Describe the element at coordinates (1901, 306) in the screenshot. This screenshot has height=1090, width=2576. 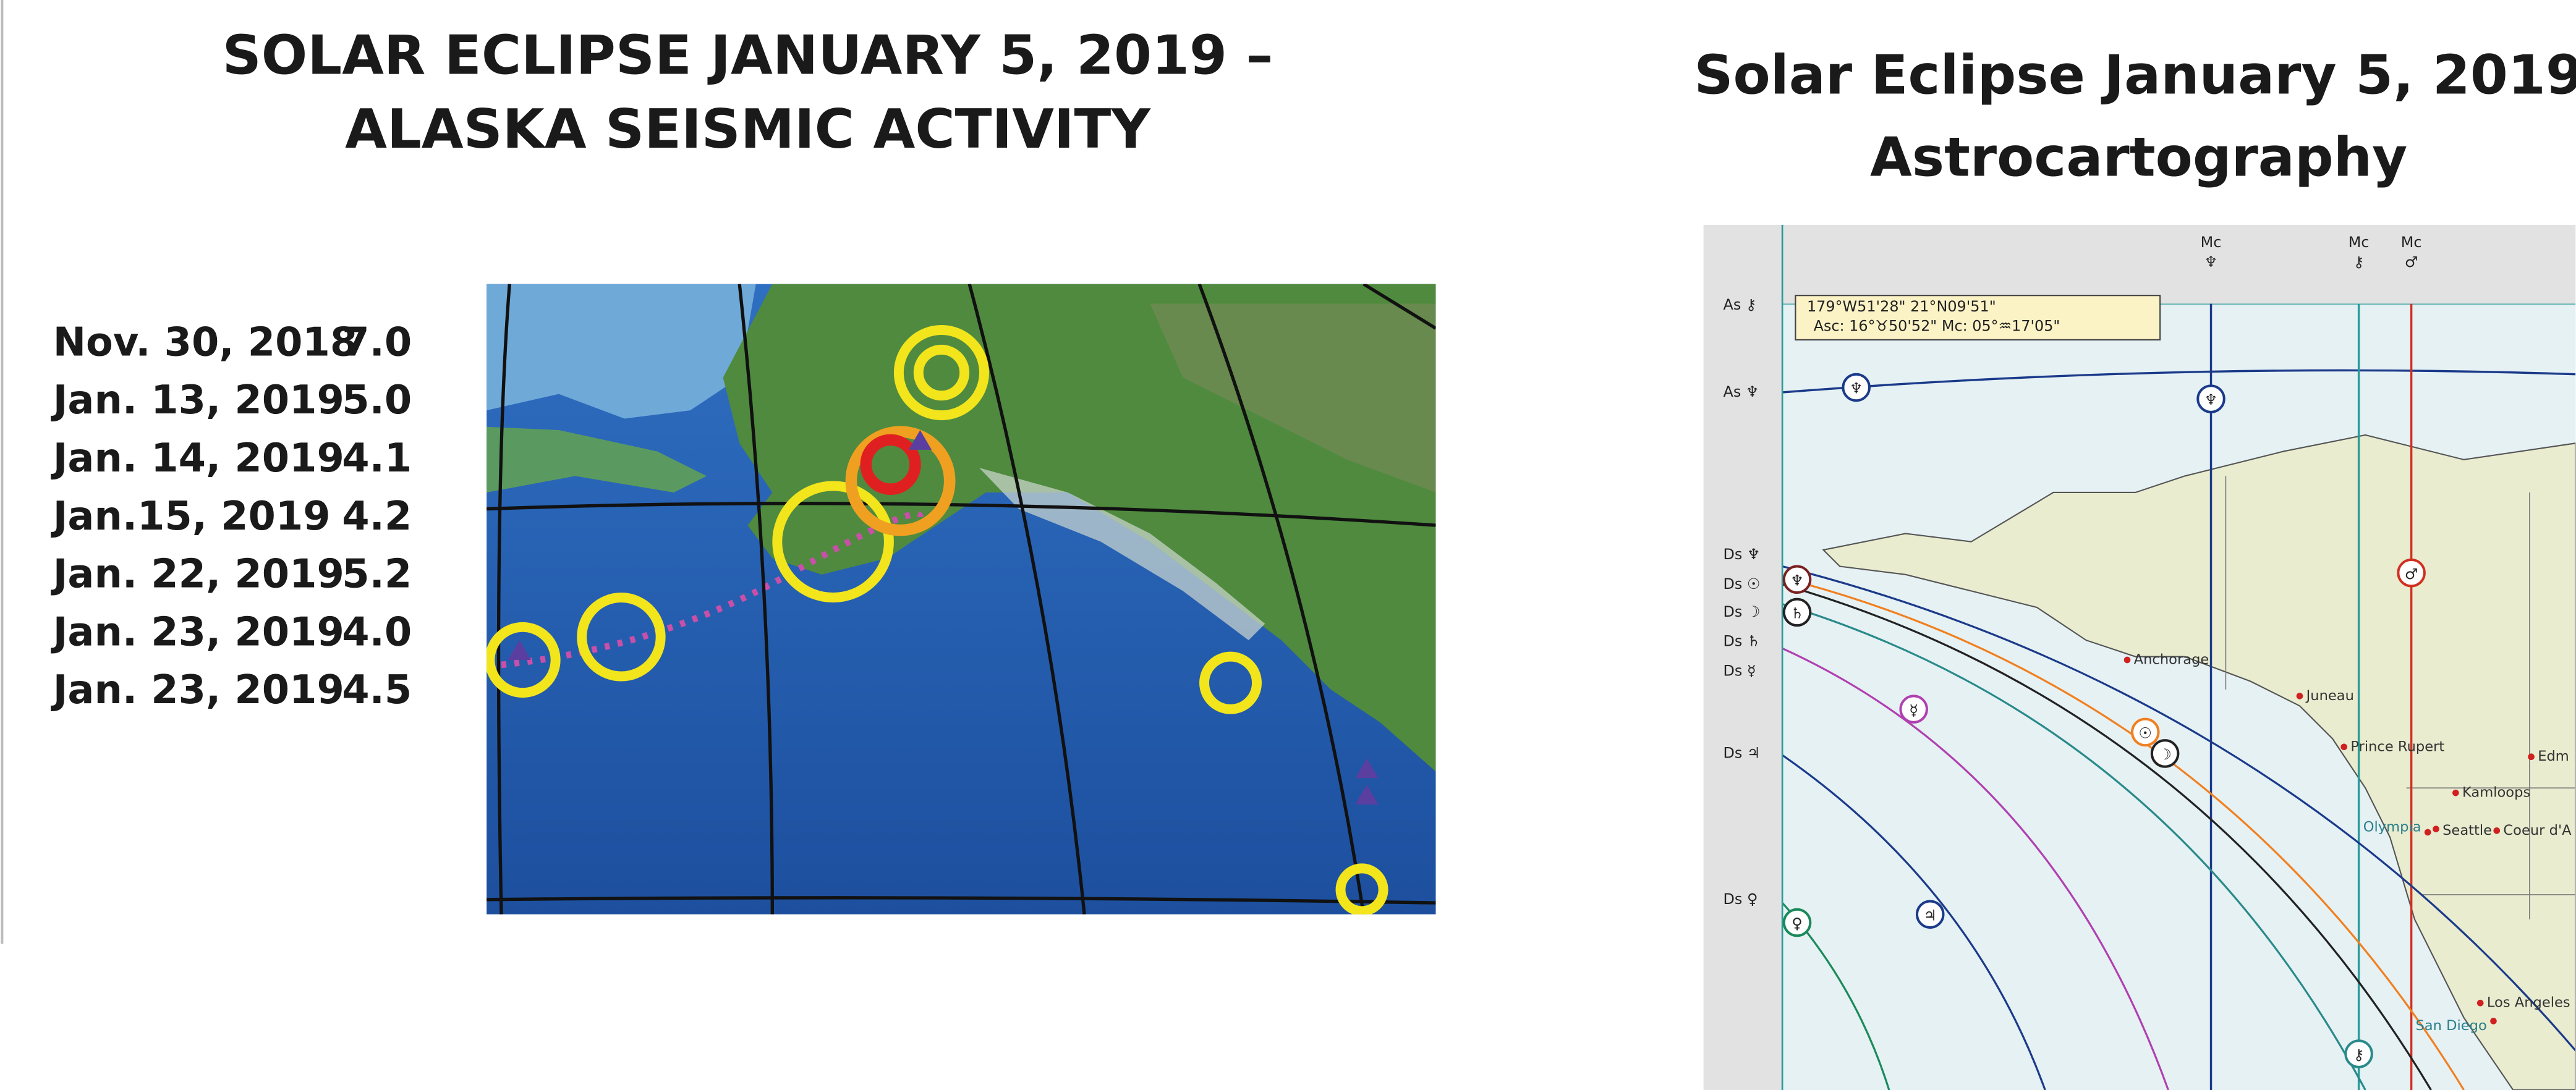
I see `info-text: 179°W51'28" 21°N09'51"` at that location.